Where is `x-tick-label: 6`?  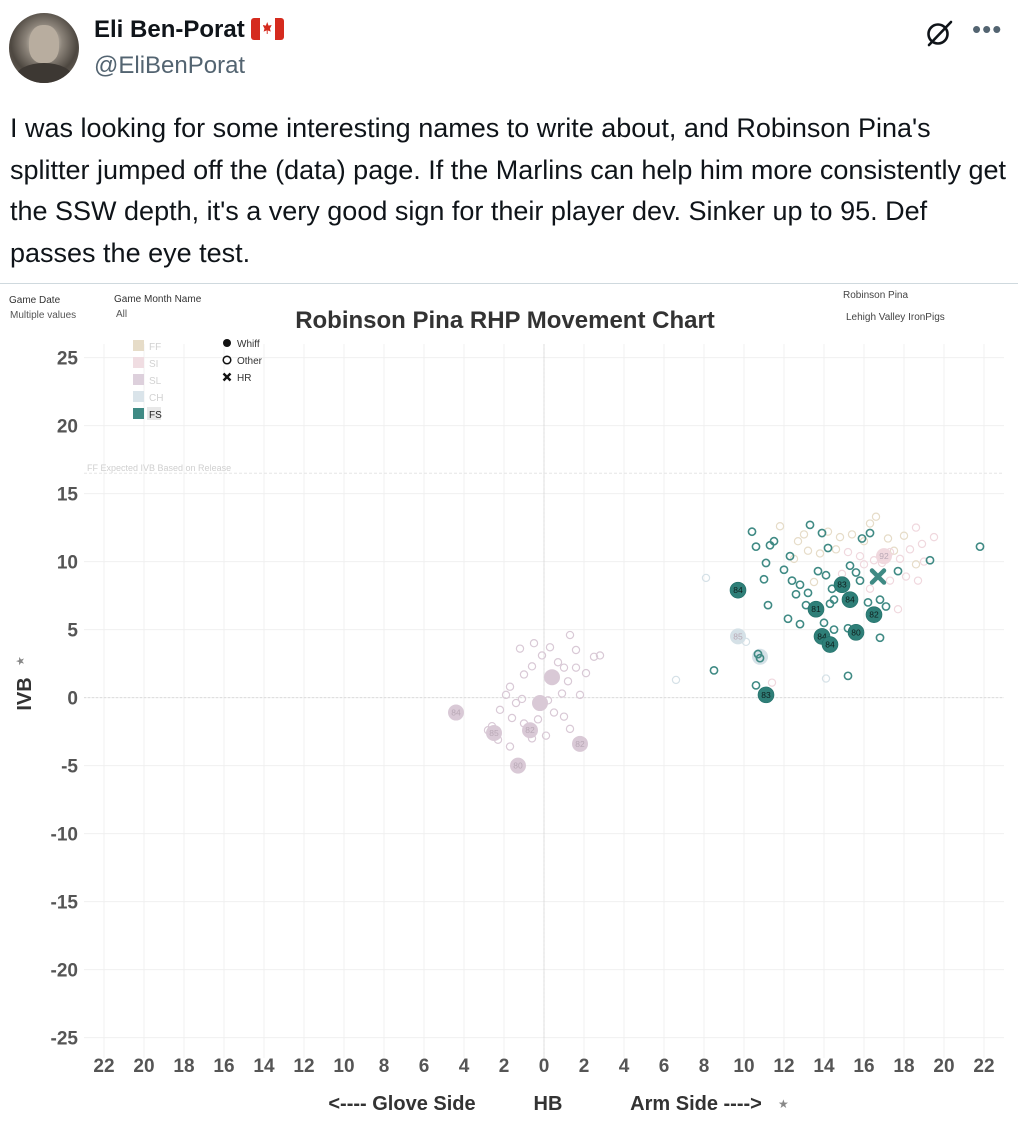
x-tick-label: 6 is located at coordinates (424, 1066).